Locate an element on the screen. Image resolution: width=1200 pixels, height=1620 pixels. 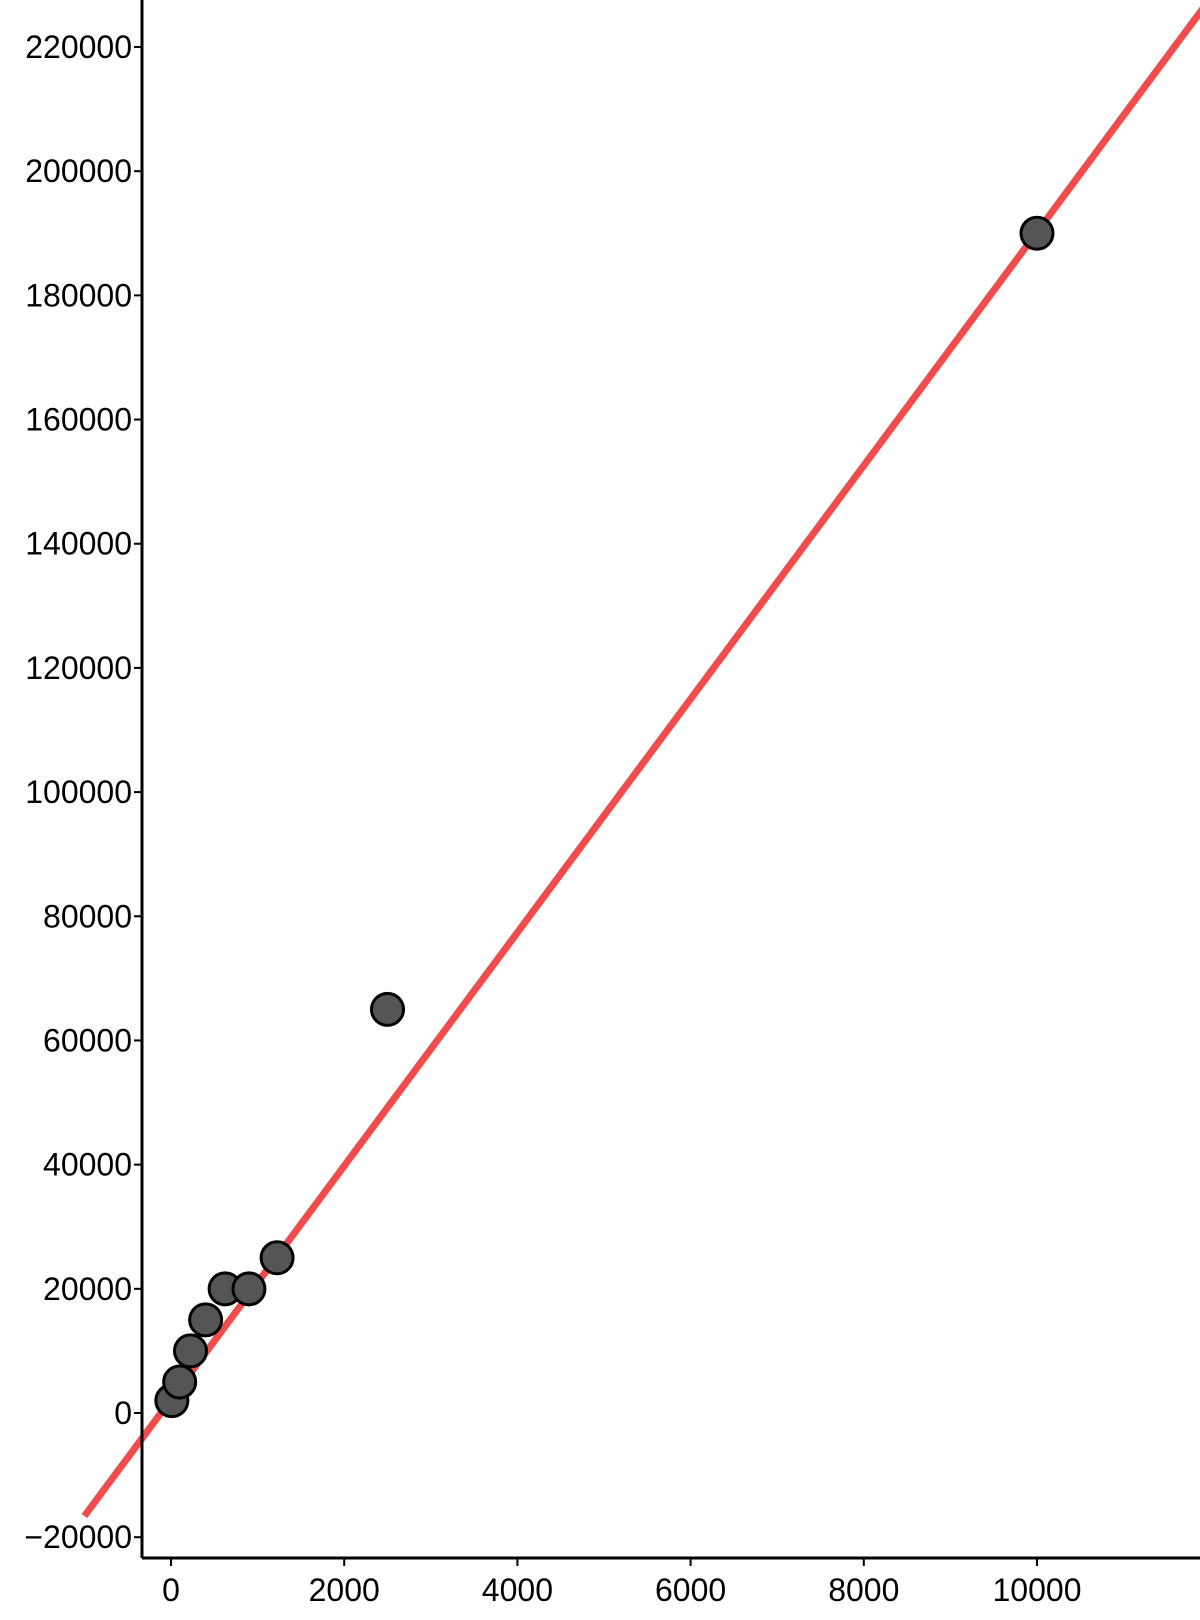
y-tick-label: 160000 is located at coordinates (78, 420).